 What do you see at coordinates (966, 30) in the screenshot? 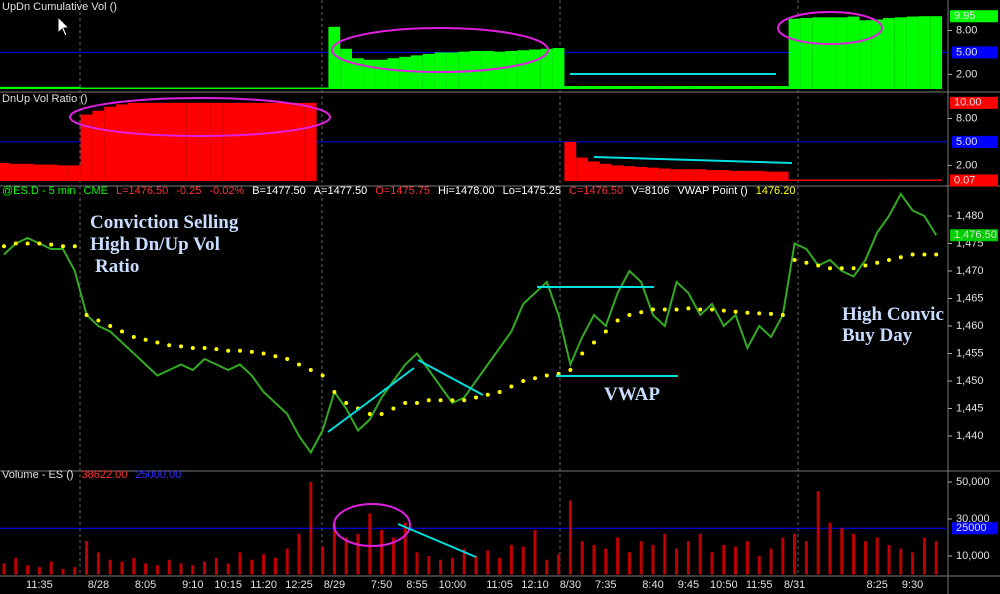
I see `y-tick-label: 8.00` at bounding box center [966, 30].